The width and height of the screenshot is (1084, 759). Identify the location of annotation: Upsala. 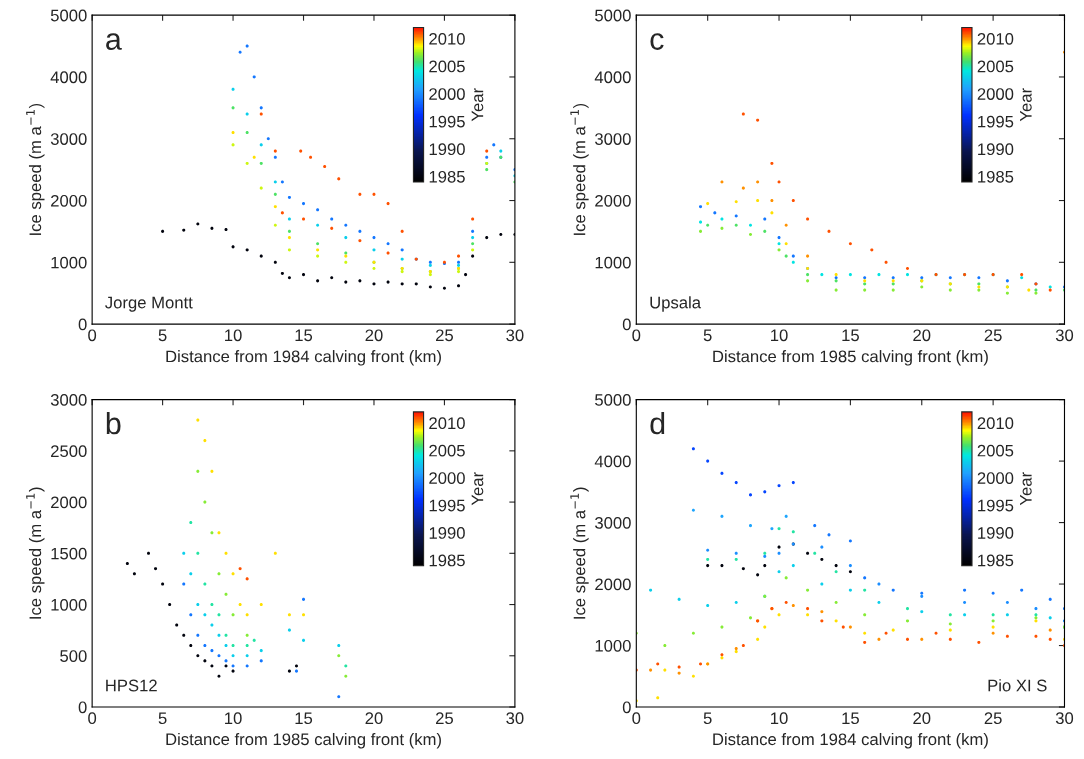
(676, 304).